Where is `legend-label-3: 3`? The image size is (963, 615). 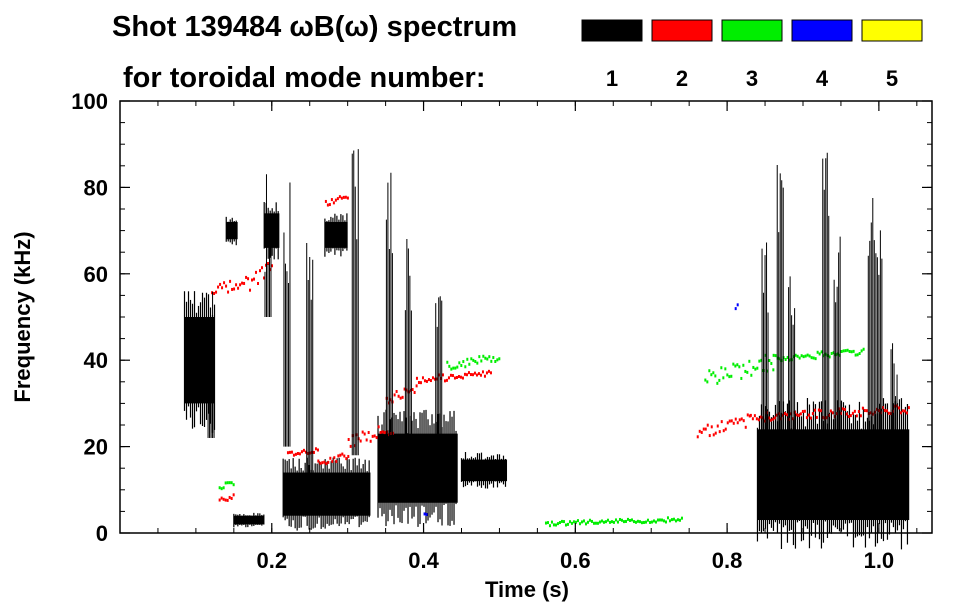
legend-label-3: 3 is located at coordinates (752, 78).